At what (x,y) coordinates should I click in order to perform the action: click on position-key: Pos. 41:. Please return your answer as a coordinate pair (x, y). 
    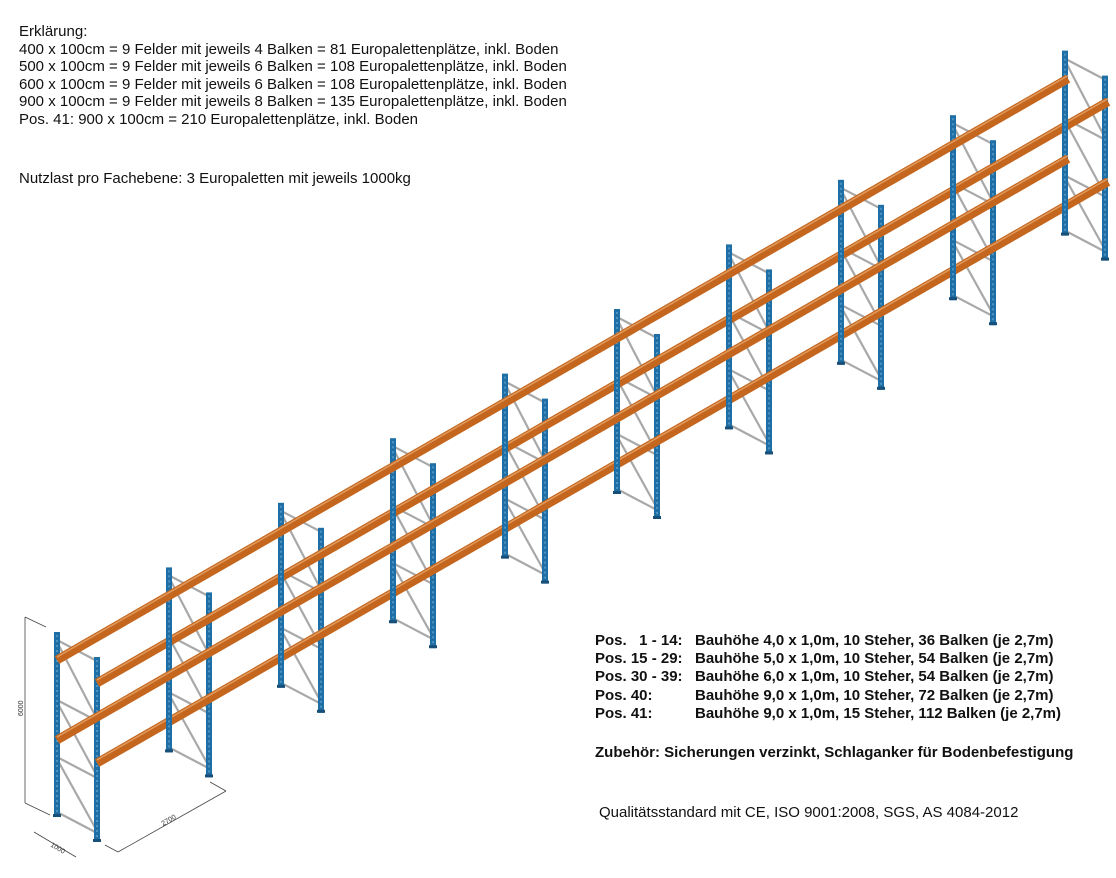
    Looking at the image, I should click on (624, 713).